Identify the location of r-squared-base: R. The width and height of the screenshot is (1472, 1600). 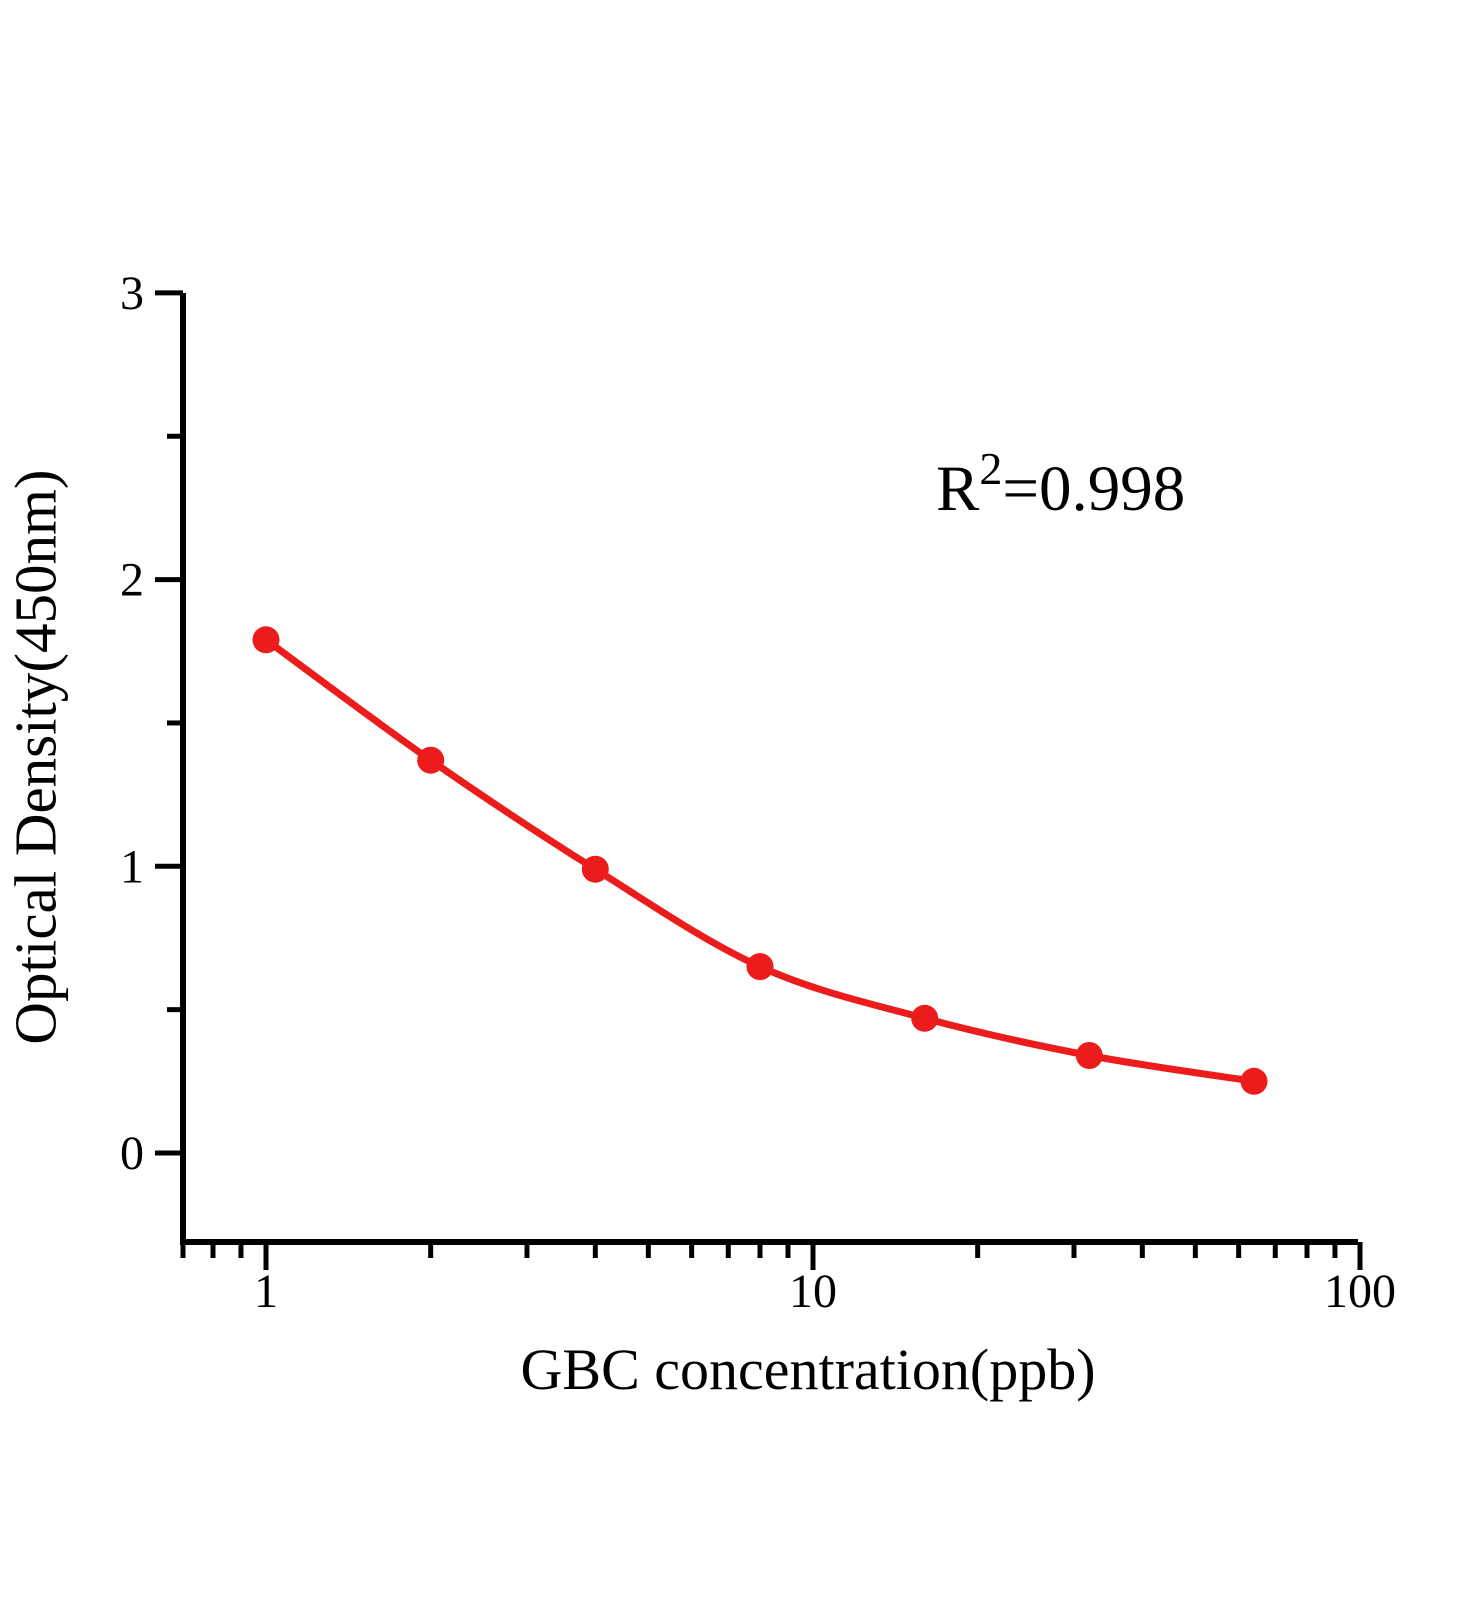
(958, 489).